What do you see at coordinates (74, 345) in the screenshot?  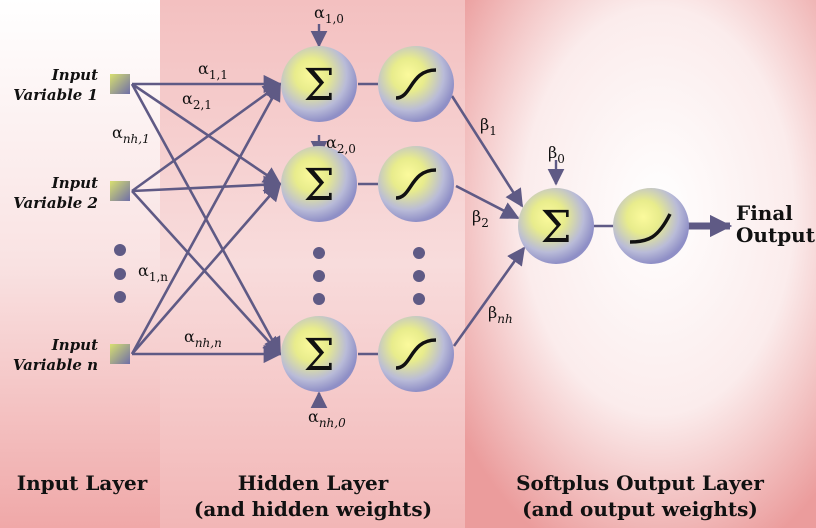 I see `input-n-line1: Input` at bounding box center [74, 345].